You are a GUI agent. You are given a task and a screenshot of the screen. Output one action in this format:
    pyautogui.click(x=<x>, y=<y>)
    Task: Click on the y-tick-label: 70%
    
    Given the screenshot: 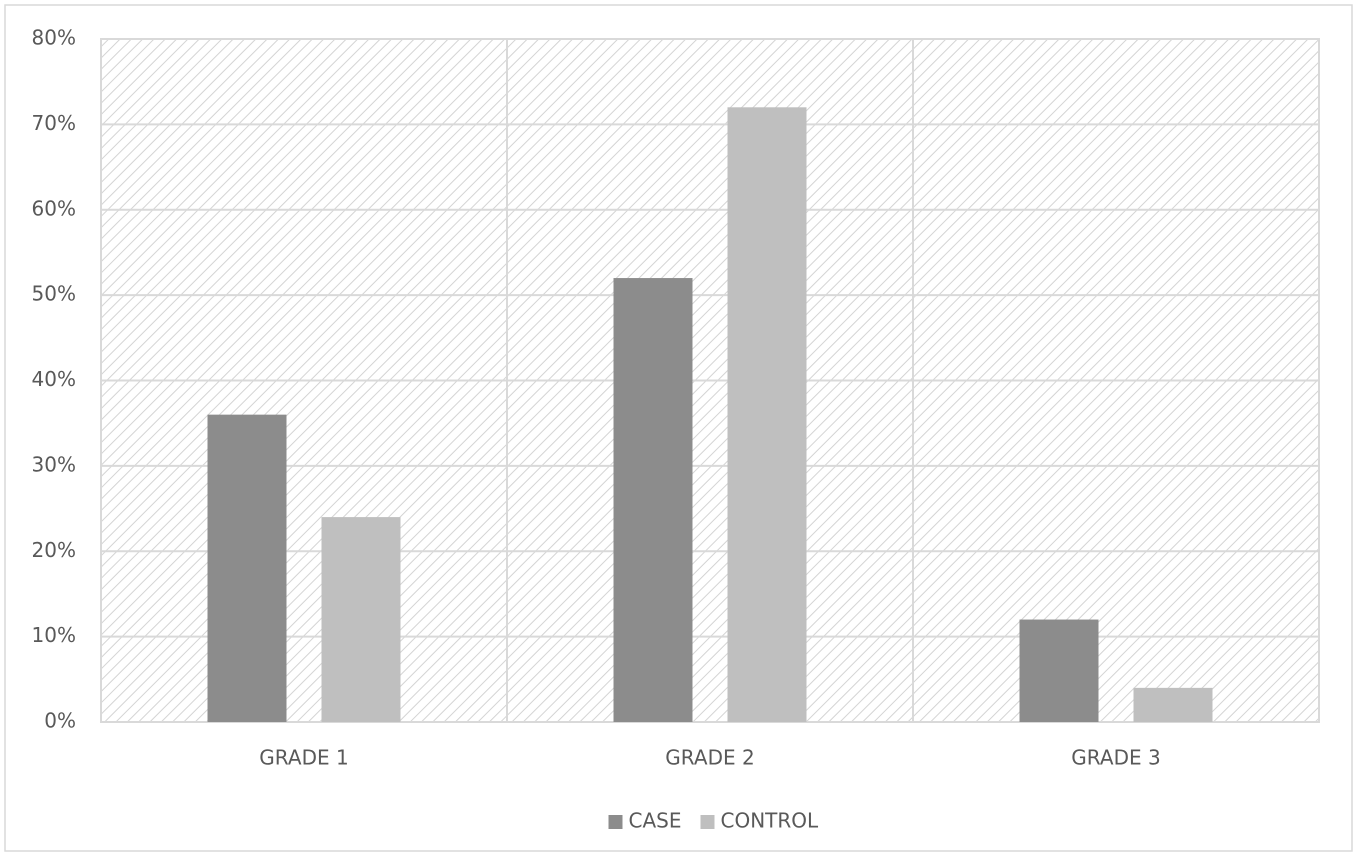 What is the action you would take?
    pyautogui.click(x=54, y=123)
    